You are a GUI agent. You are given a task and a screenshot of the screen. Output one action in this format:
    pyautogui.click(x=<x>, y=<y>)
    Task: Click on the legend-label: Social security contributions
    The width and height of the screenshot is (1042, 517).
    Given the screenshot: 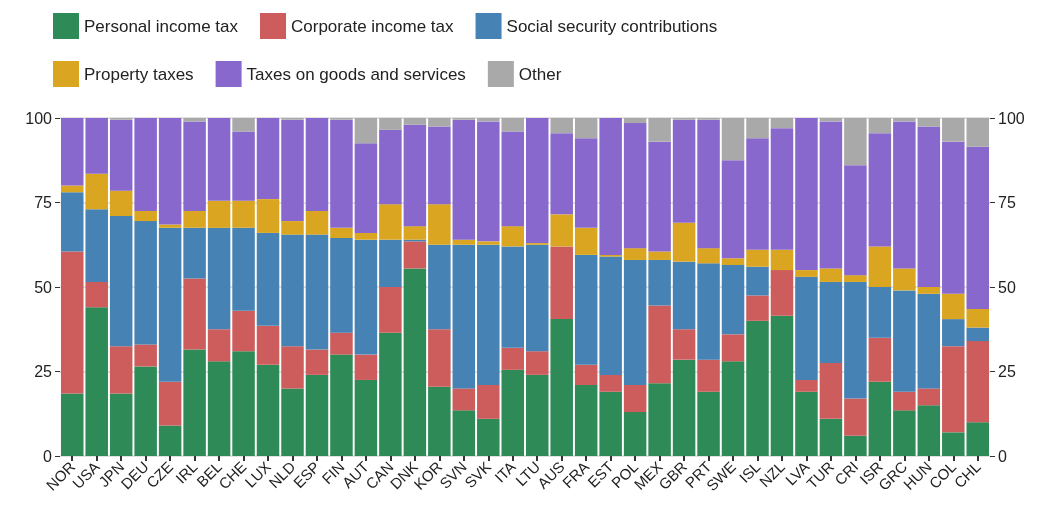 What is the action you would take?
    pyautogui.click(x=612, y=26)
    